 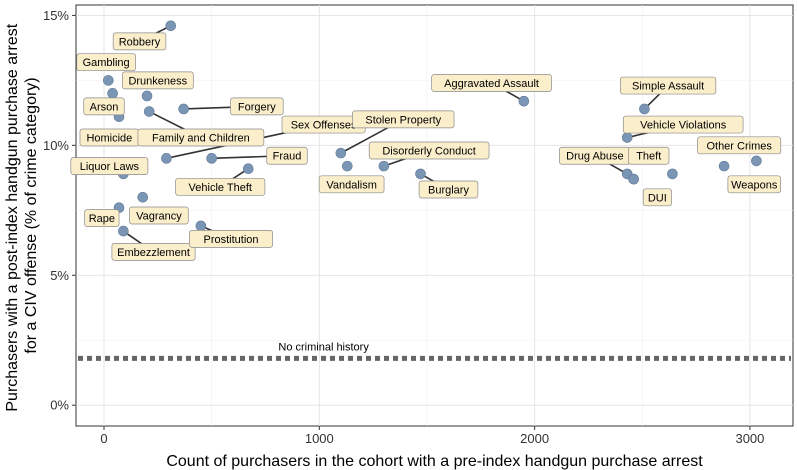 I want to click on point-label: Drug Abuse, so click(x=594, y=157).